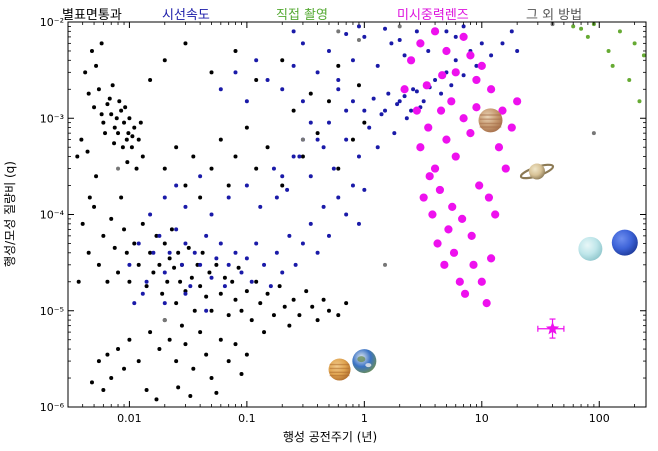 The width and height of the screenshot is (658, 451). Describe the element at coordinates (9, 214) in the screenshot. I see `y-axis-title: 행성/모성 질량비 (q)` at that location.